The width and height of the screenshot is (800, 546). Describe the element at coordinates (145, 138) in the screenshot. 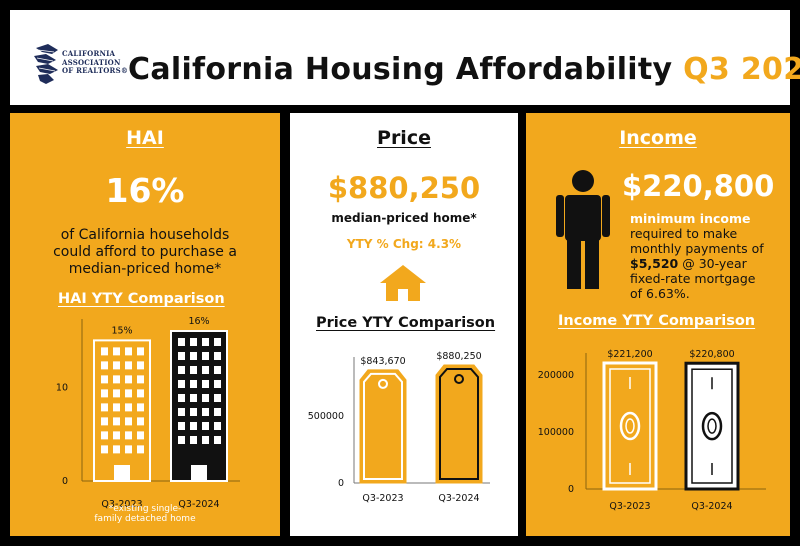

I see `hai-heading: HAI` at that location.